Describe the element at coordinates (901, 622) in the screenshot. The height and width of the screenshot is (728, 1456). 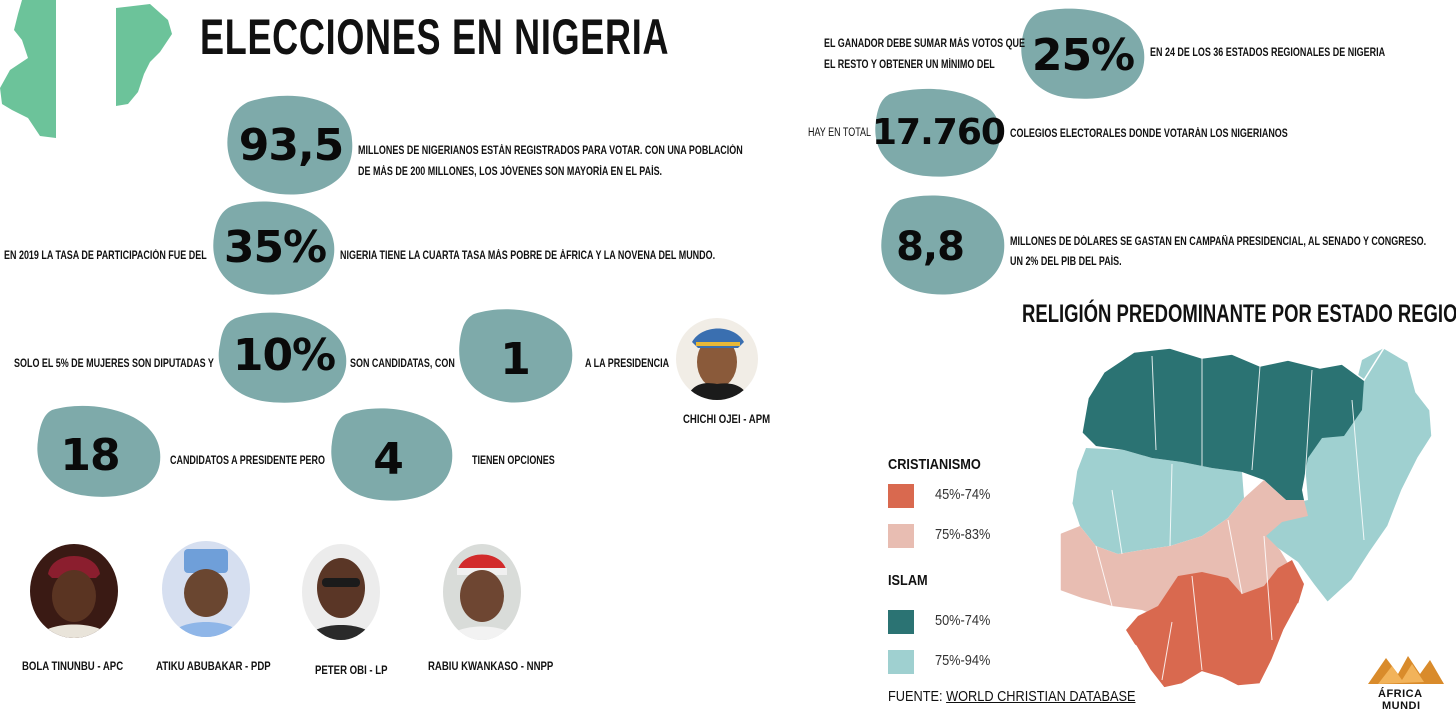
I see `legend-islam-high-swatch` at that location.